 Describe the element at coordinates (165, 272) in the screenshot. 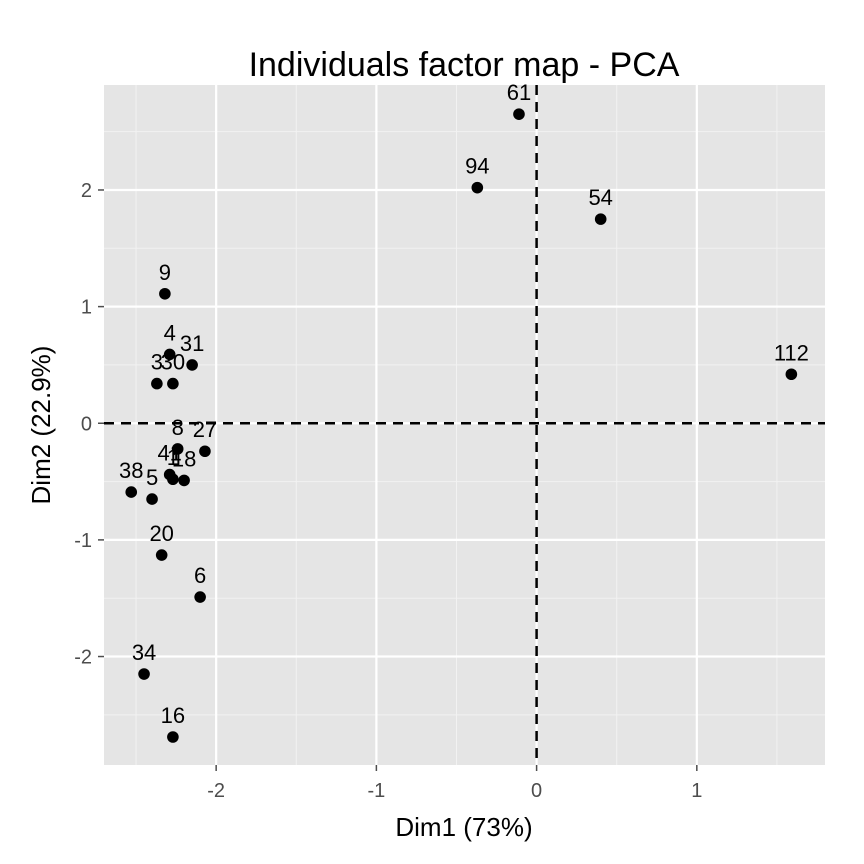

I see `point-label: 9` at that location.